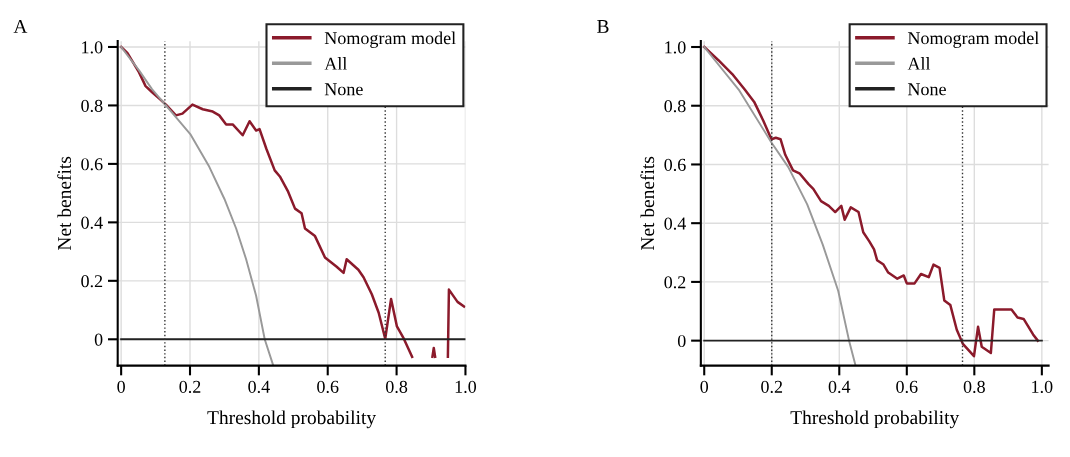  What do you see at coordinates (20, 26) in the screenshot?
I see `chart-title: A` at bounding box center [20, 26].